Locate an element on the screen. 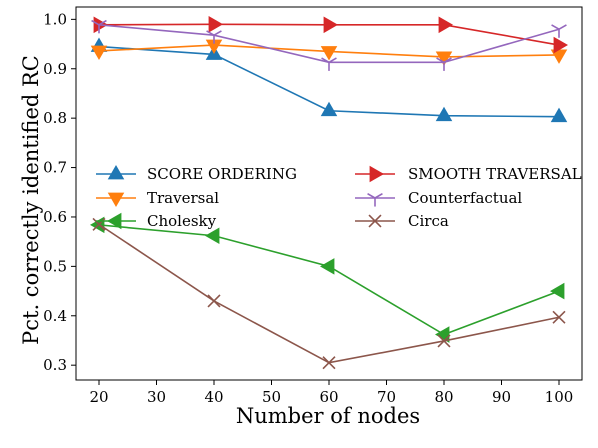  legend-item: Traversal is located at coordinates (157, 198).